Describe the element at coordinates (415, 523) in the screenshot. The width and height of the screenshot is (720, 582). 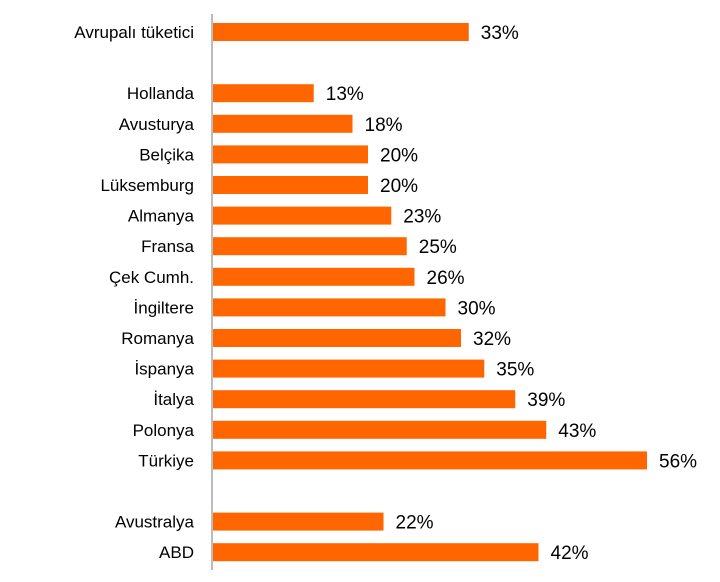
I see `value-label: 22%` at that location.